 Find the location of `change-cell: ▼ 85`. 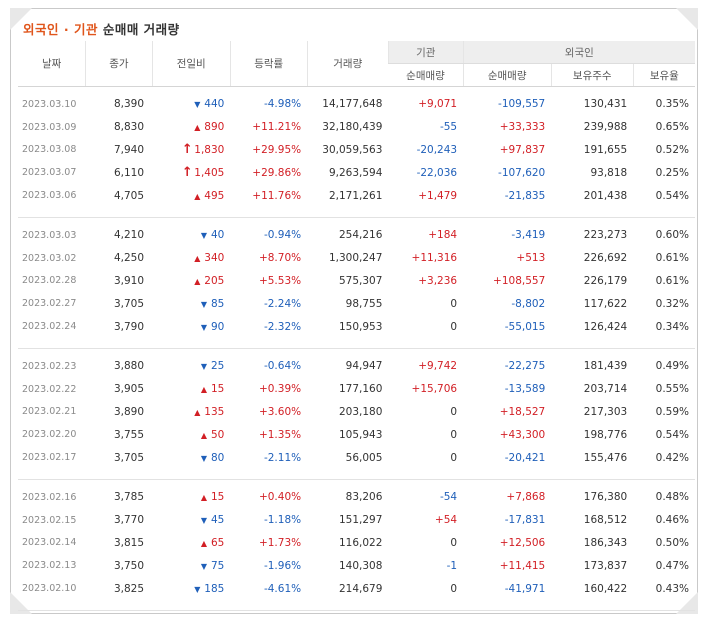

change-cell: ▼ 85 is located at coordinates (191, 303).